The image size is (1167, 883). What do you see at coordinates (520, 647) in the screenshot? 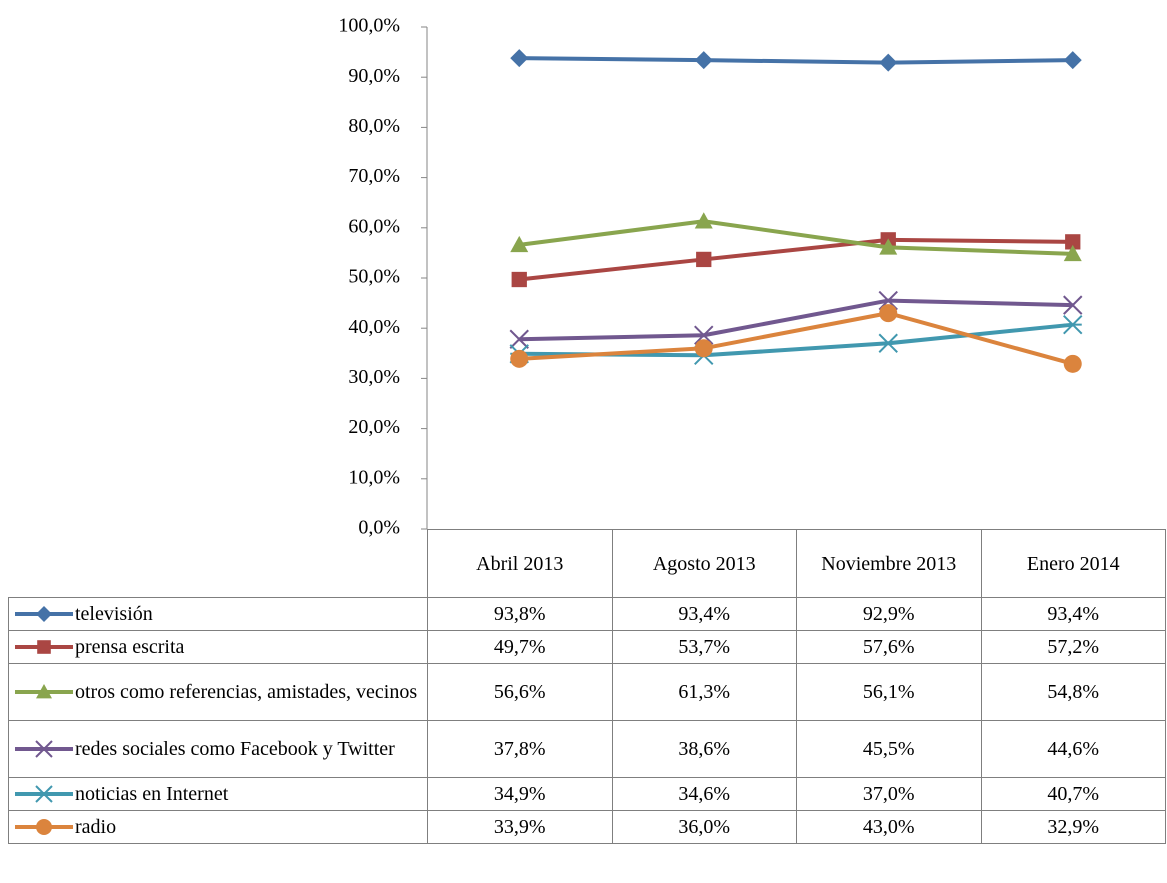
I see `value-cell: 49,7%` at bounding box center [520, 647].